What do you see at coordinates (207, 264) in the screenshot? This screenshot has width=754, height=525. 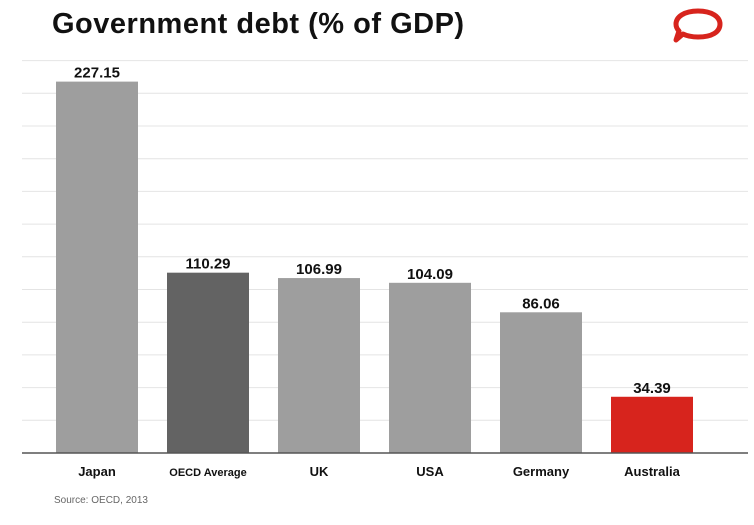 I see `data-label: 110.29` at bounding box center [207, 264].